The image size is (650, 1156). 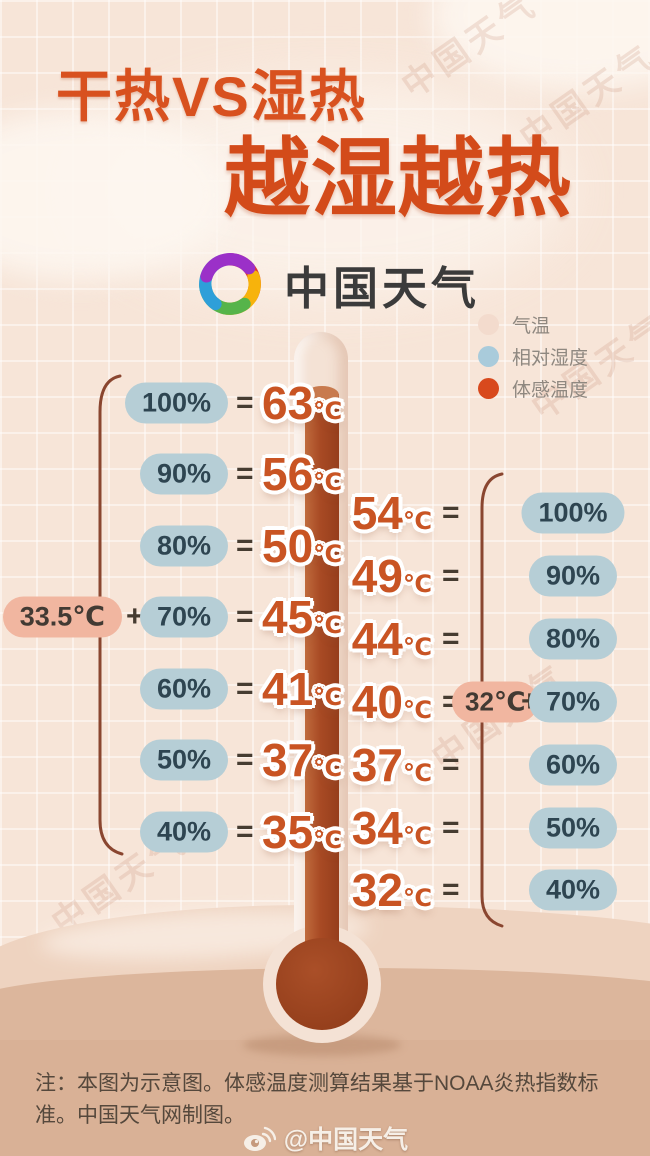 I want to click on left-row-80: 80% = 50℃, so click(x=325, y=546).